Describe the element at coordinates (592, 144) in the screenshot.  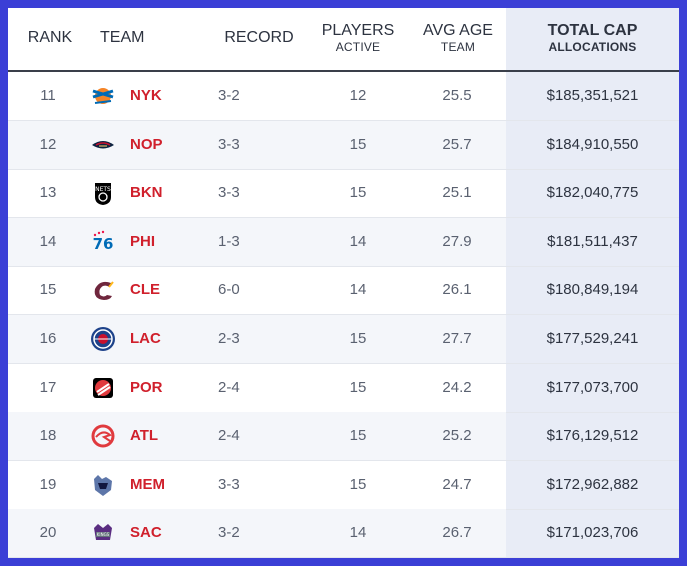
I see `total-cap-cell: $184,910,550` at that location.